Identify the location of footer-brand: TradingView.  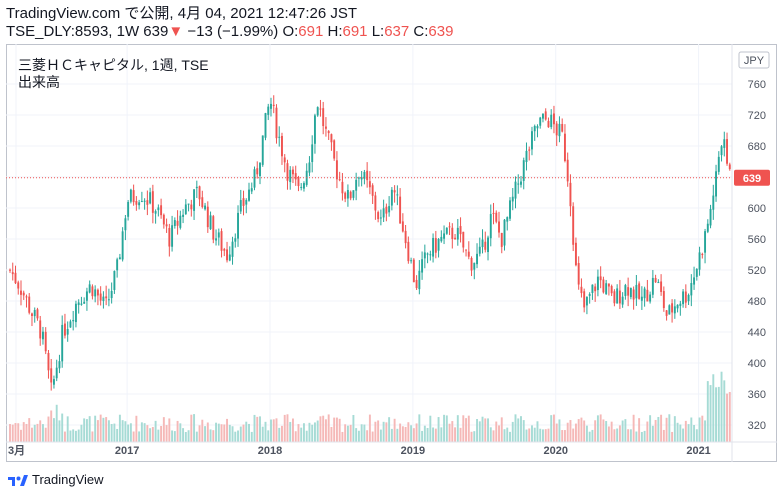
(56, 479).